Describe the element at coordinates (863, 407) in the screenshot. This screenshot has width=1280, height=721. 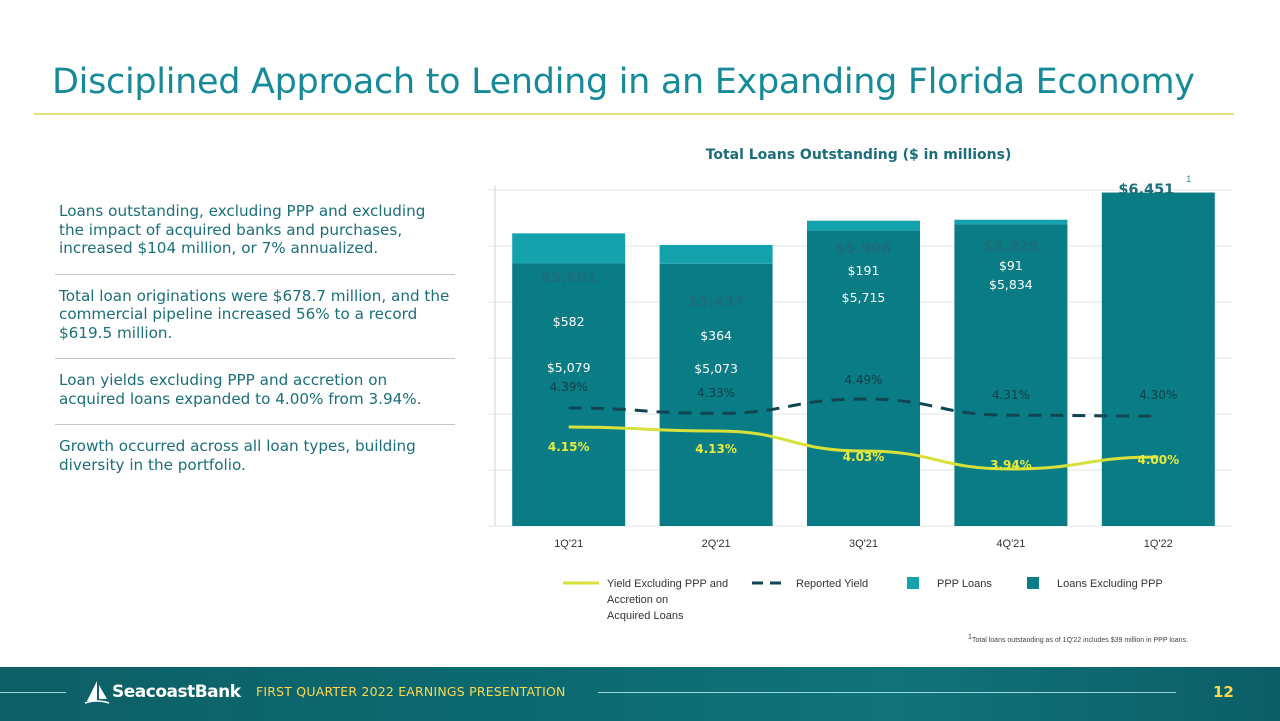
I see `reported-yield-line` at that location.